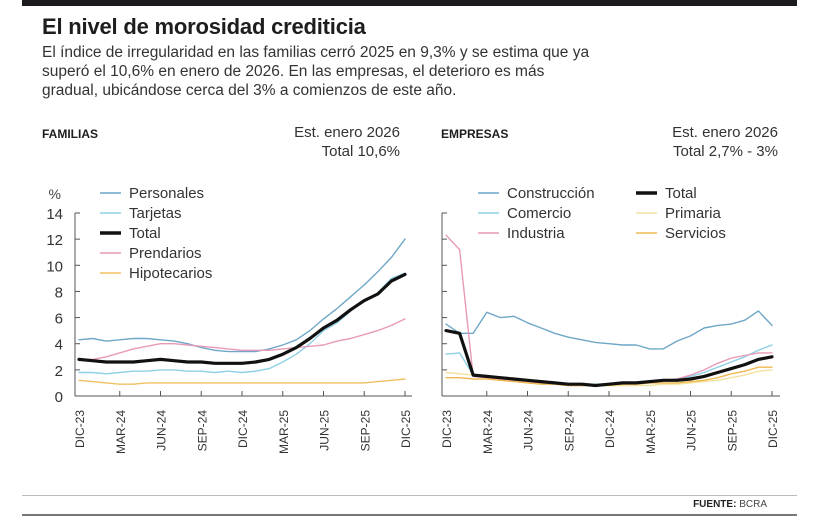  What do you see at coordinates (347, 142) in the screenshot?
I see `annotation-familias: Est. enero 2026 Total 10,6%` at bounding box center [347, 142].